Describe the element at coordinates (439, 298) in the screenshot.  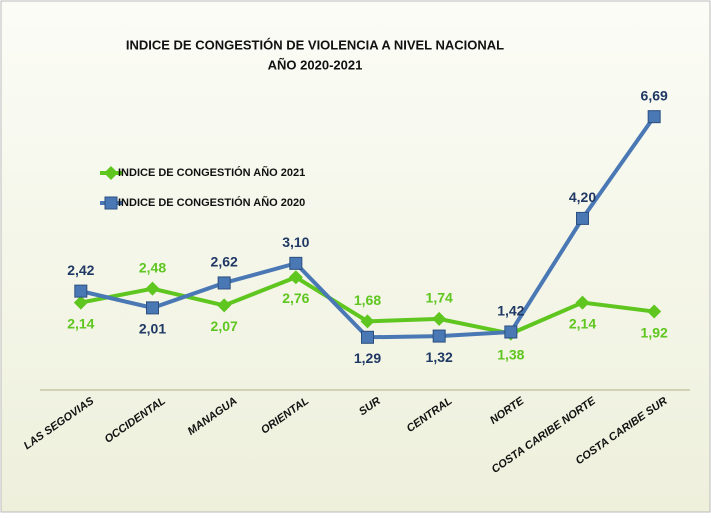
I see `data-label: 1,74` at that location.